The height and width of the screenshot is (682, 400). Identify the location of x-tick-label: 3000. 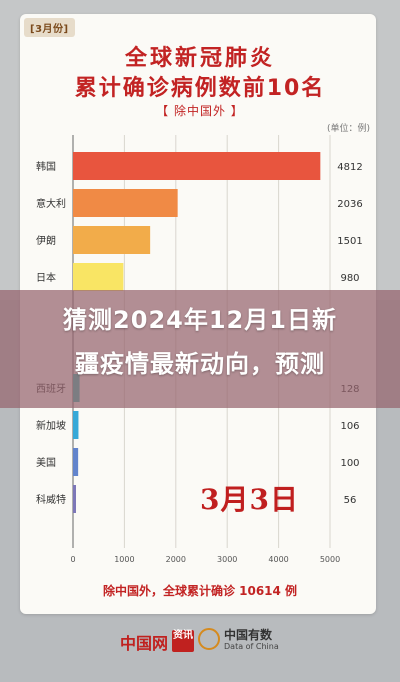
(227, 559).